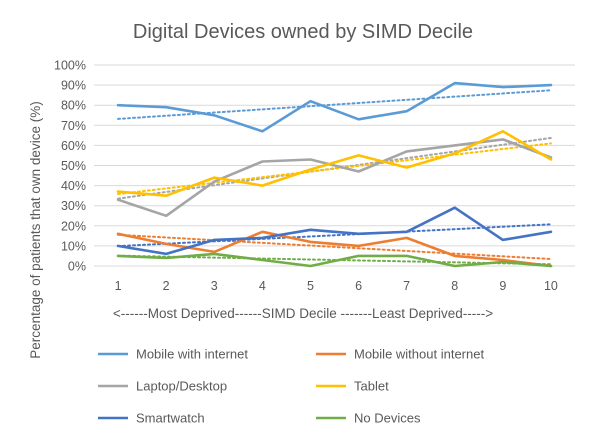 Image resolution: width=606 pixels, height=441 pixels. Describe the element at coordinates (73, 86) in the screenshot. I see `y-tick-label: 90%` at that location.